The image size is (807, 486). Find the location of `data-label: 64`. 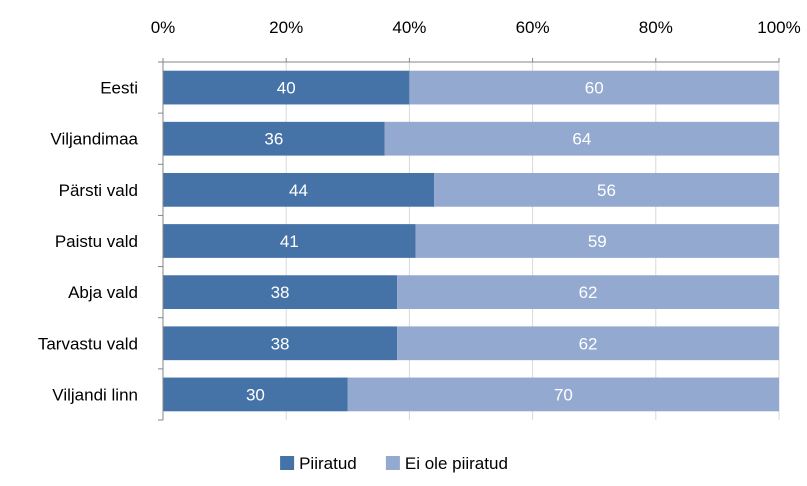

data-label: 64 is located at coordinates (581, 139).